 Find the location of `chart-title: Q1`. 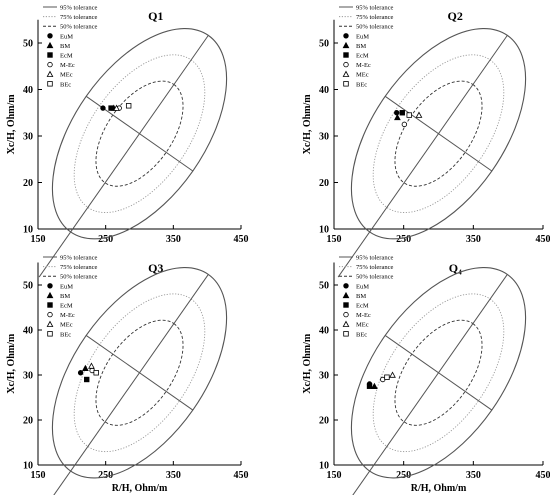

chart-title: Q1 is located at coordinates (155, 16).